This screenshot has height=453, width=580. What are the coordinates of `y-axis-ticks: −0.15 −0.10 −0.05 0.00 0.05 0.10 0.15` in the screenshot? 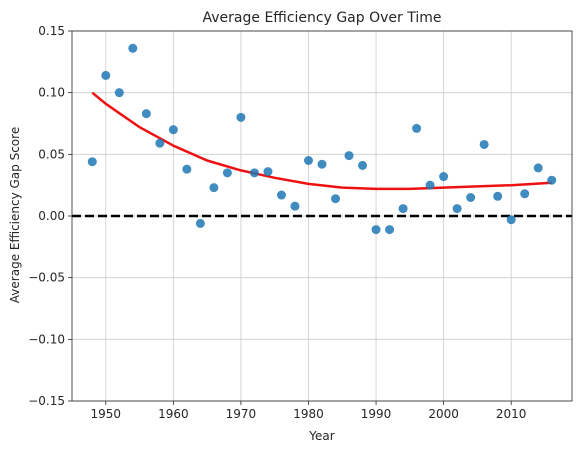 It's located at (50, 216).